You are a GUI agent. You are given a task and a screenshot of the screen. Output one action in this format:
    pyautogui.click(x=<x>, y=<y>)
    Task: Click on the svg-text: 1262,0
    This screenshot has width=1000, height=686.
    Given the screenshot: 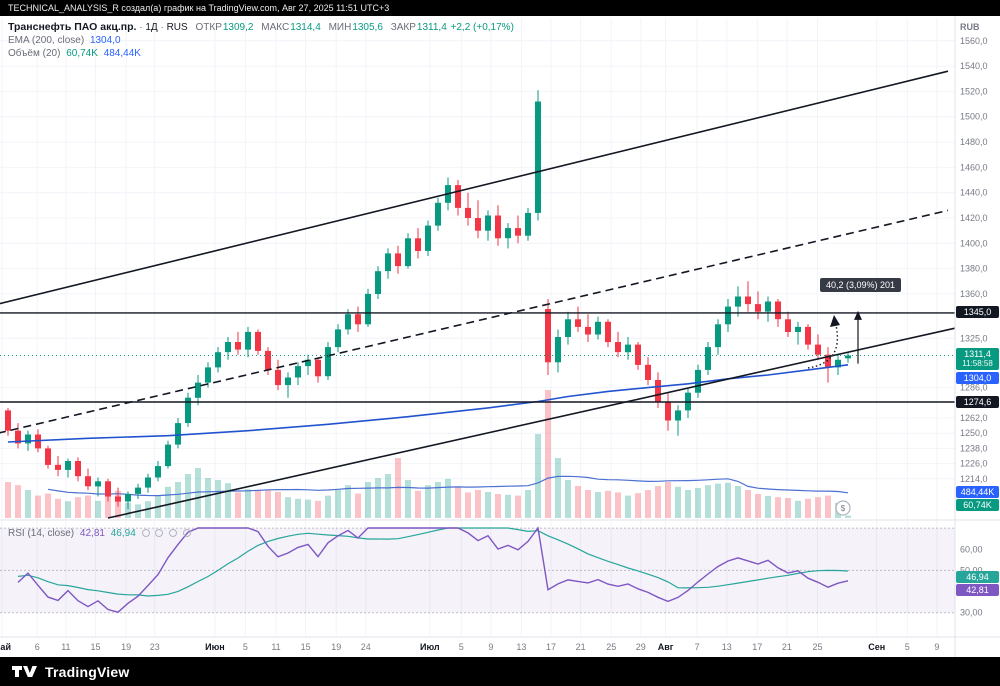 What is the action you would take?
    pyautogui.click(x=974, y=418)
    